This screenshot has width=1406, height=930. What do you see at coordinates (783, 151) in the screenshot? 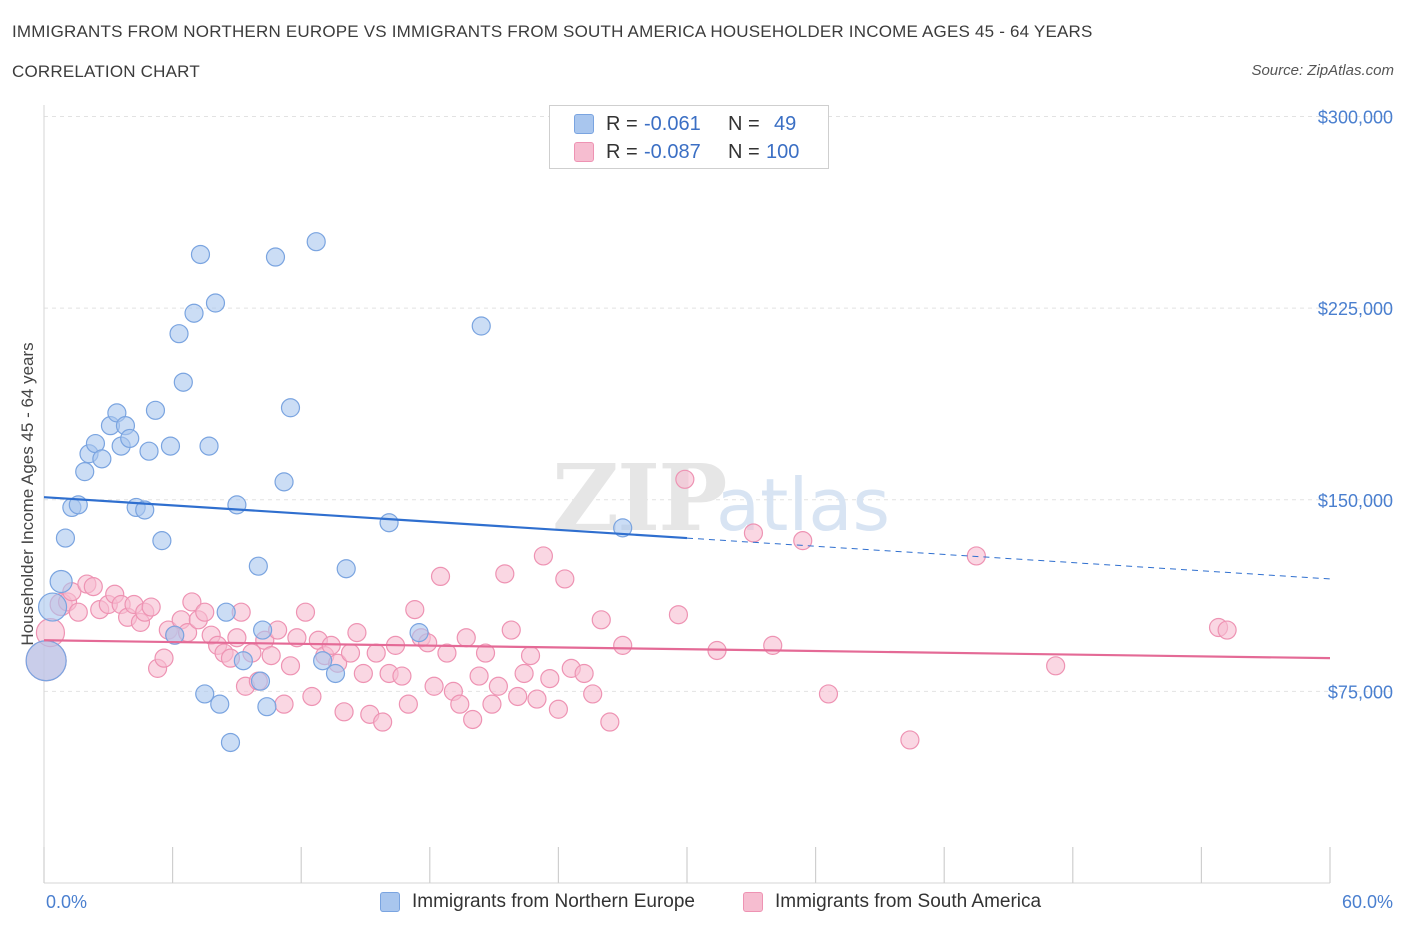
I see `legend-n-value: 100` at bounding box center [783, 151].